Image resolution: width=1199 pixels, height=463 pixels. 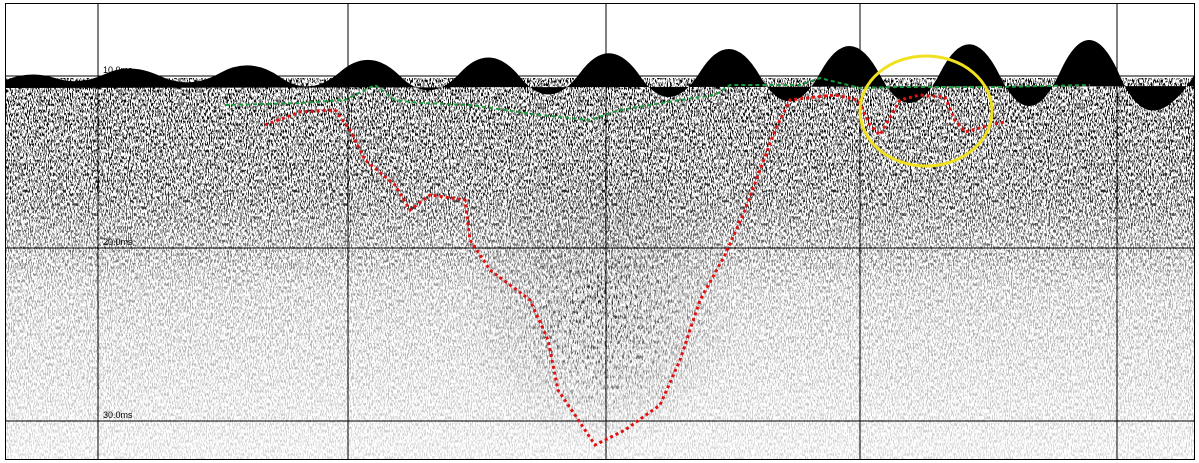 I want to click on time-label: 20.0ms, so click(x=118, y=242).